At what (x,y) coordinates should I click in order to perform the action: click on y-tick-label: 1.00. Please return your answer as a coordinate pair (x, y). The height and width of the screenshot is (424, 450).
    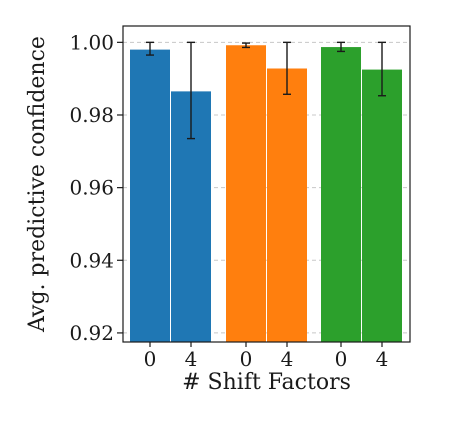
    Looking at the image, I should click on (91, 42).